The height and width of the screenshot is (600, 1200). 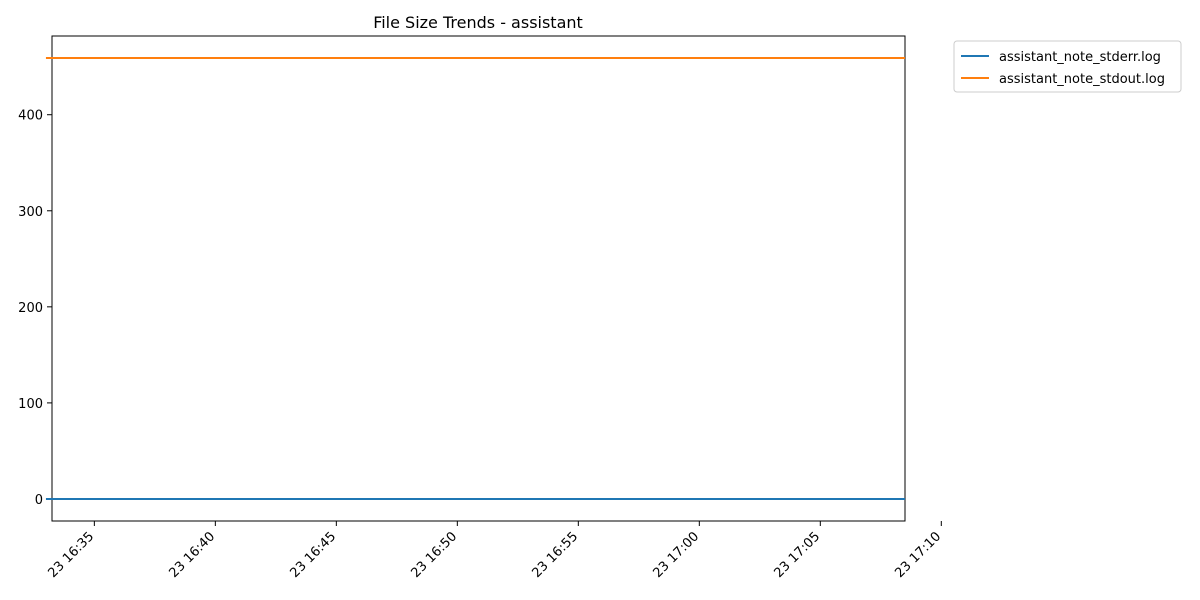 What do you see at coordinates (30, 212) in the screenshot?
I see `y-tick-label: 300` at bounding box center [30, 212].